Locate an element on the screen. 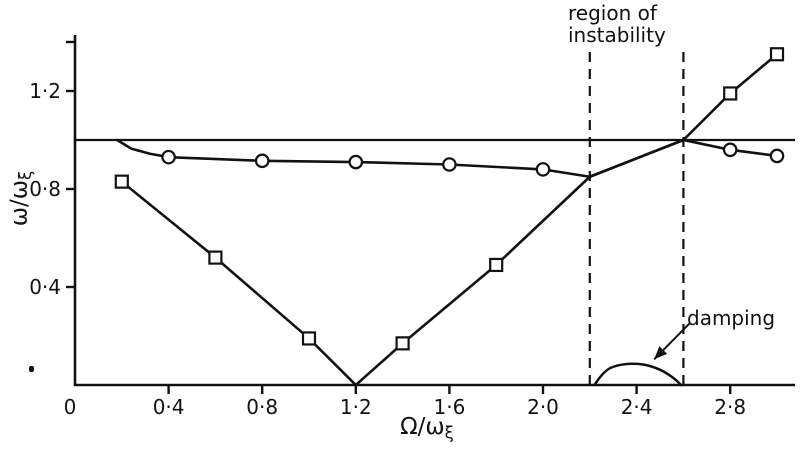  x-axis-title-subscript: ξ is located at coordinates (449, 433).